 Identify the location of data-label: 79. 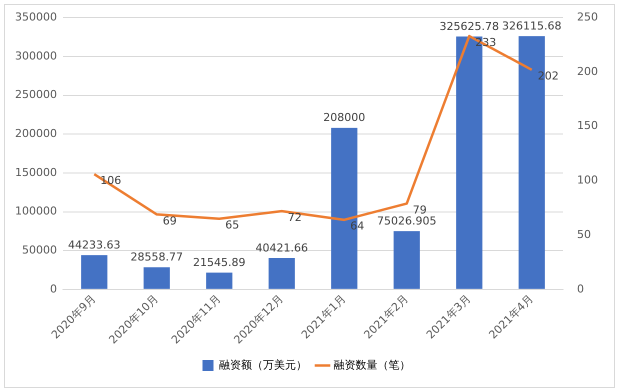
(419, 209).